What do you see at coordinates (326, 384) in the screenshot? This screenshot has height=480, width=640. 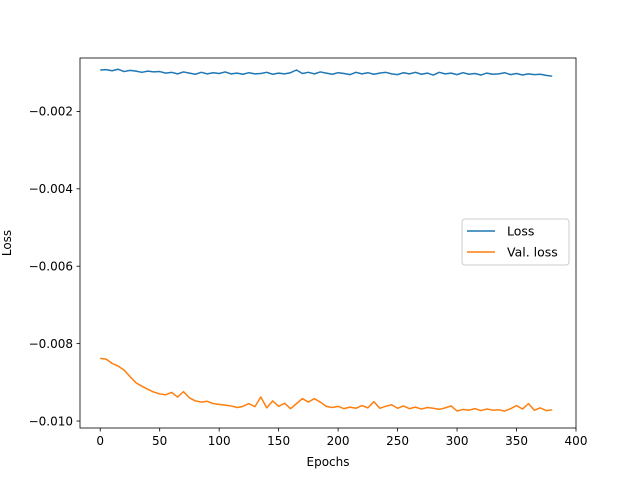 I see `series-line-val-loss` at bounding box center [326, 384].